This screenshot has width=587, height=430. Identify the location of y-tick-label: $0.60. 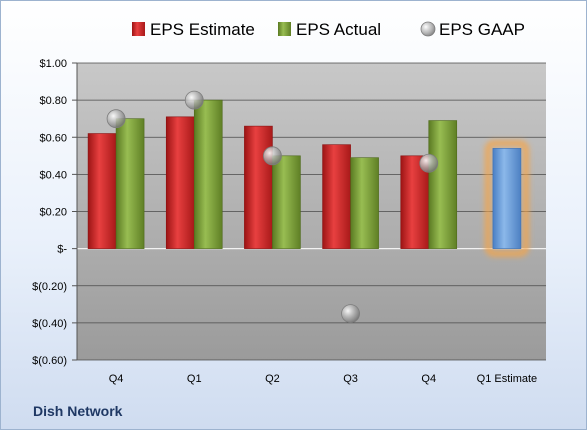
(53, 138).